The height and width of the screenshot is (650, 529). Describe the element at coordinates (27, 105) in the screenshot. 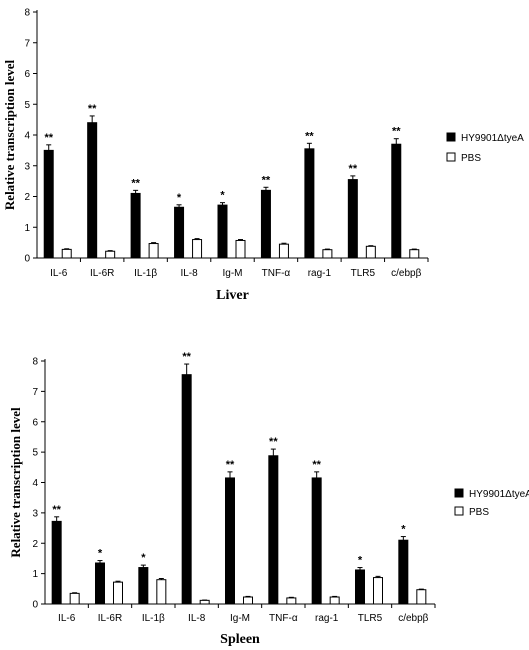

I see `y-tick-label: 5` at that location.